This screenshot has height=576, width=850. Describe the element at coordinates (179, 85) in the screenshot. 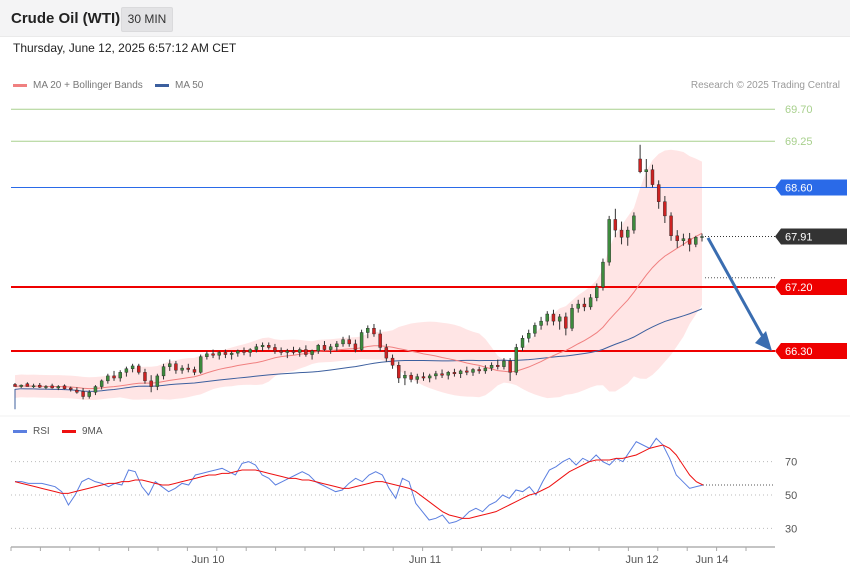

I see `legend-ma50: MA 50` at that location.